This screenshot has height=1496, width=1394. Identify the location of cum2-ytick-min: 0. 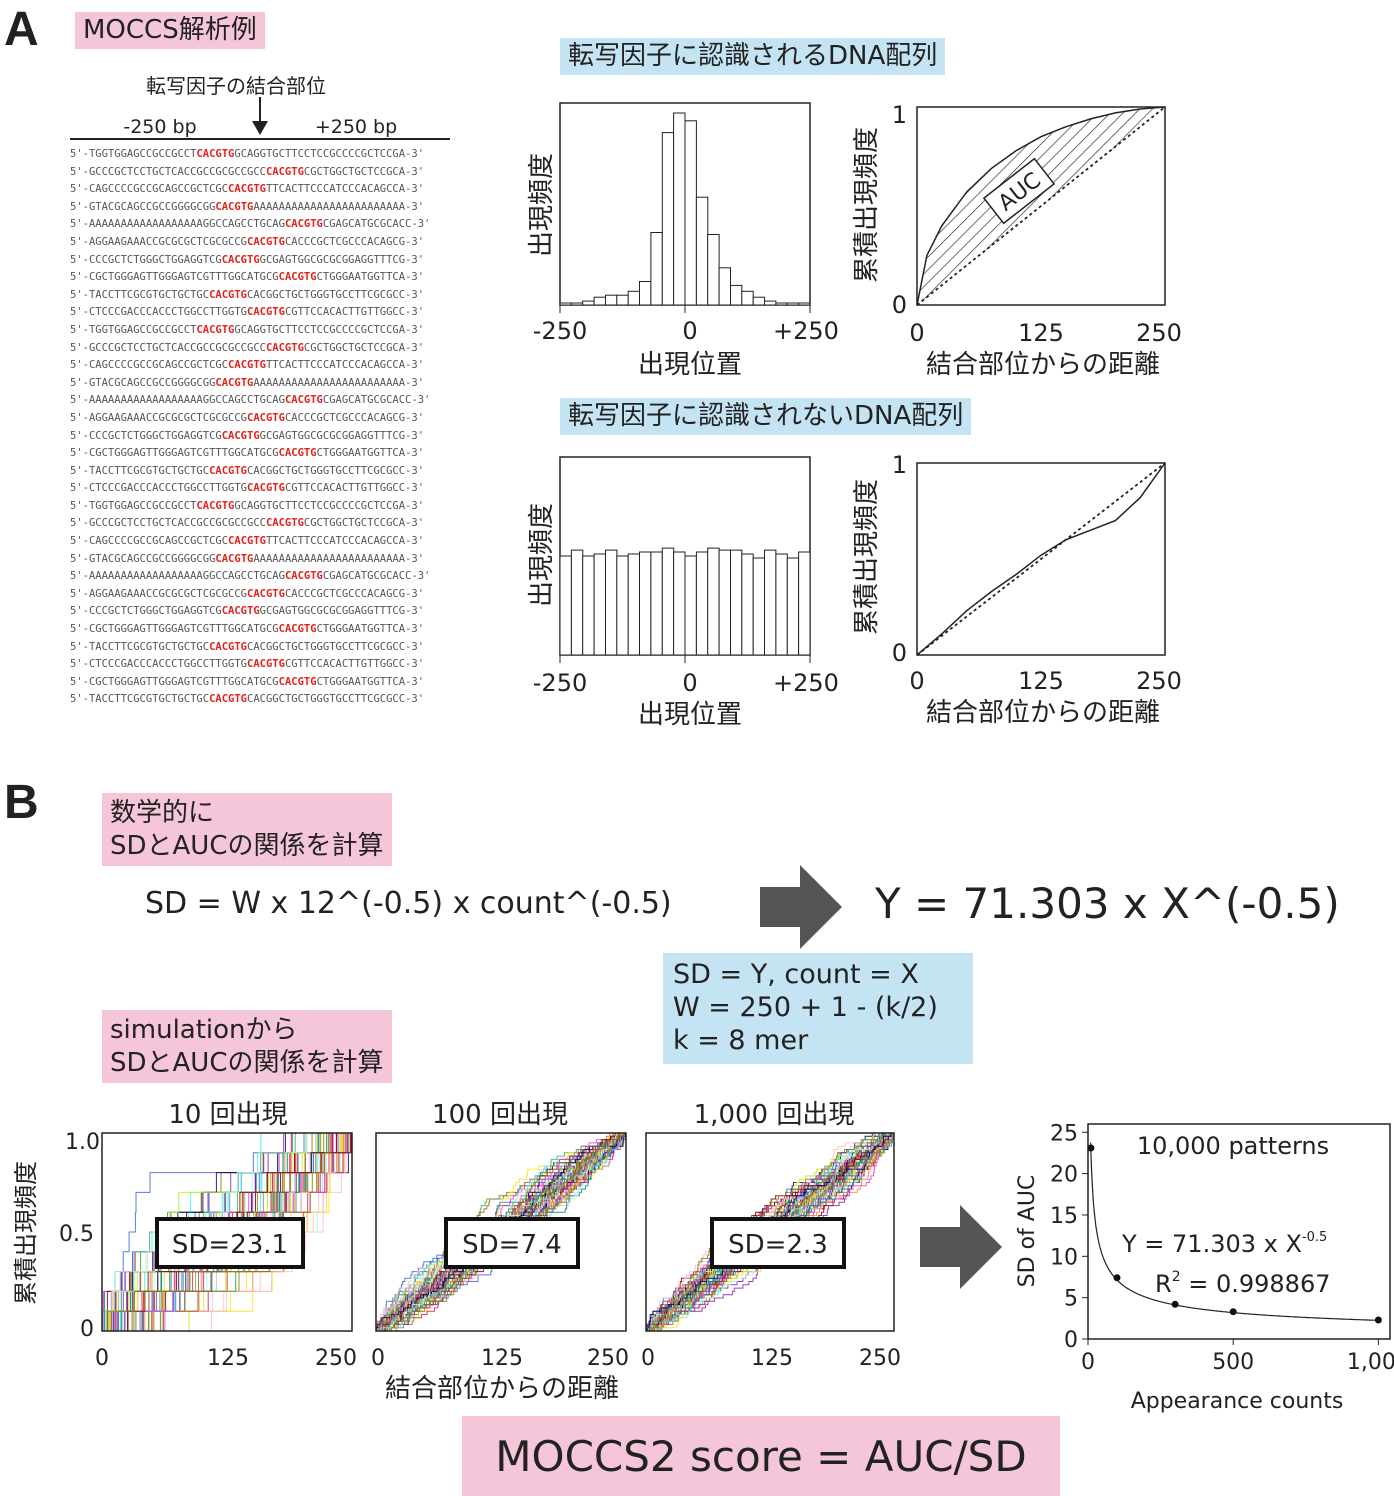
(899, 653).